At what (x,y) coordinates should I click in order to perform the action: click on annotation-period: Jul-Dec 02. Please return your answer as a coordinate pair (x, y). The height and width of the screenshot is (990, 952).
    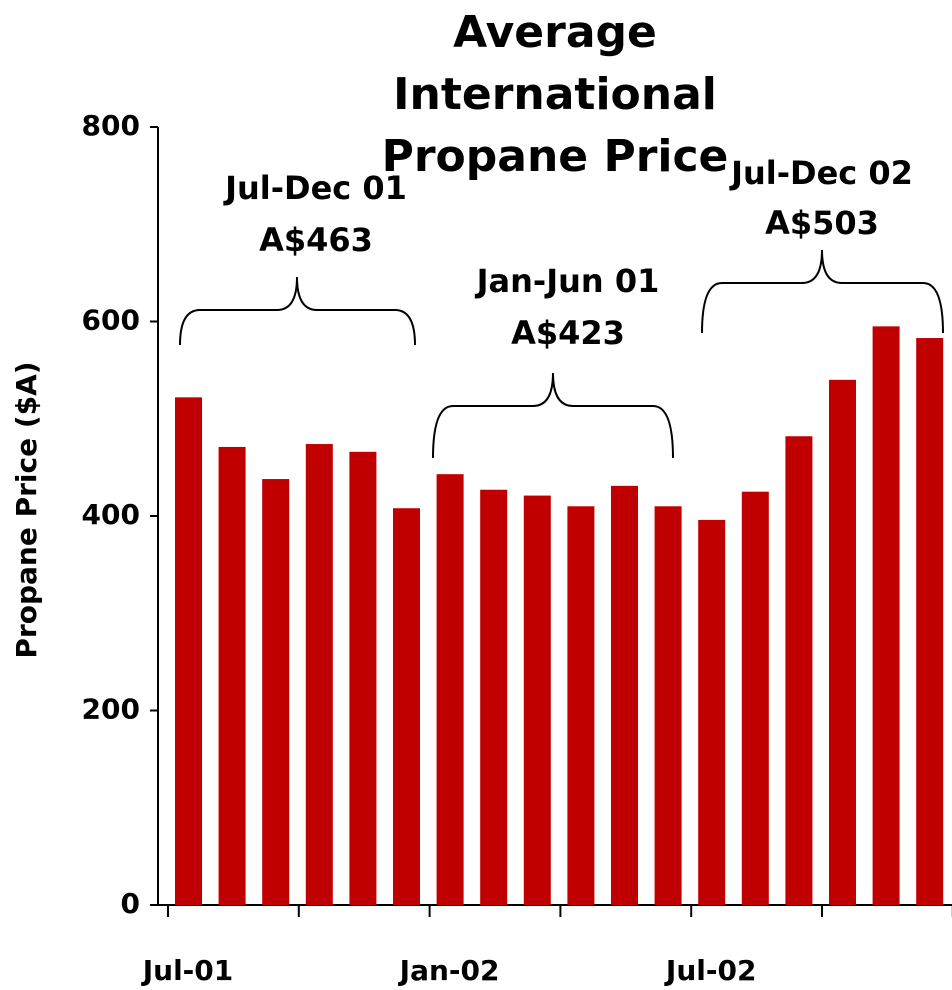
    Looking at the image, I should click on (821, 173).